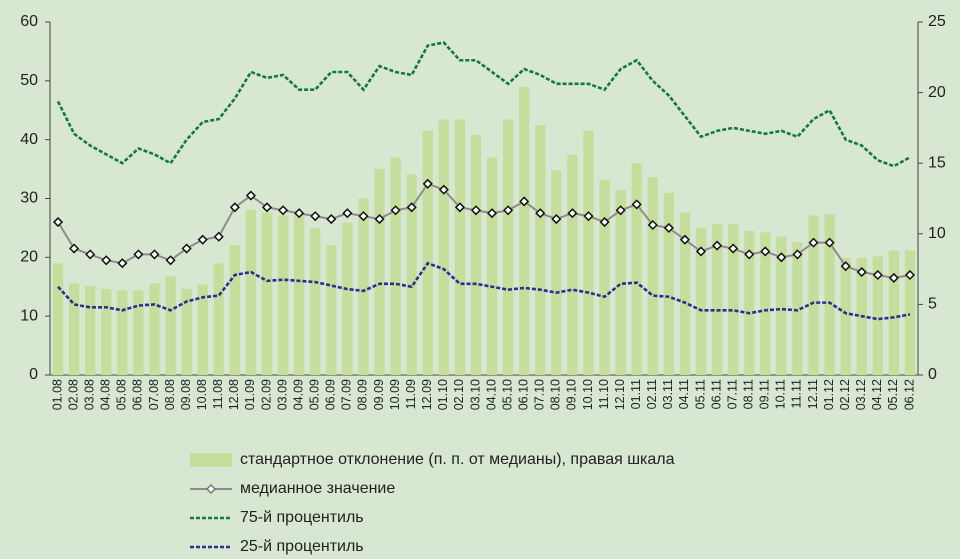 The image size is (960, 559). I want to click on y2-tick-label: 25, so click(937, 21).